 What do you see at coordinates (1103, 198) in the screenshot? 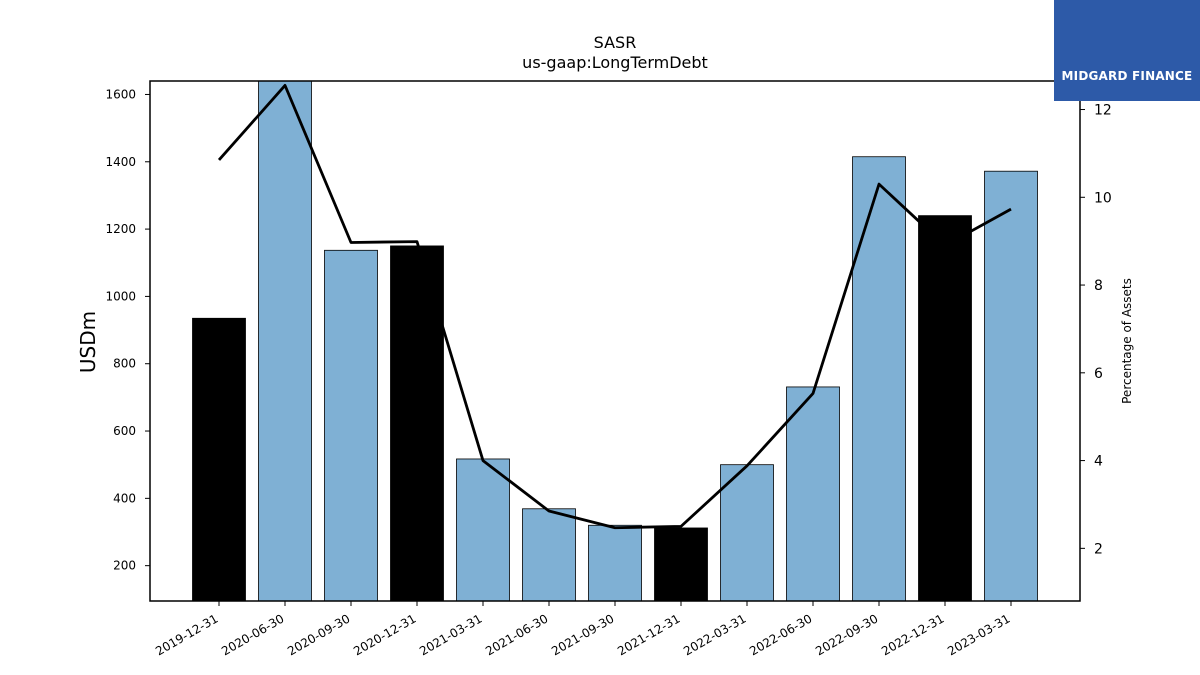
I see `y2-tick-label: 10` at bounding box center [1103, 198].